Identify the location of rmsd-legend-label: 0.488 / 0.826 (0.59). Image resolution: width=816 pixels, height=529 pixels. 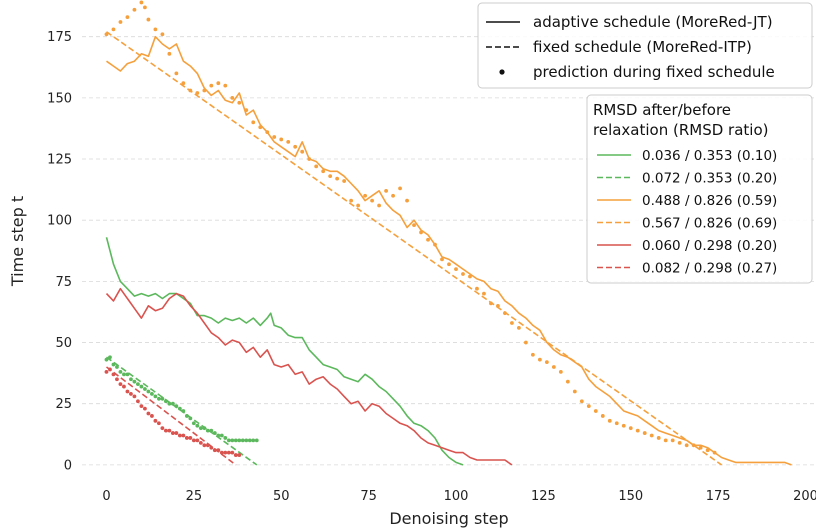
(709, 201).